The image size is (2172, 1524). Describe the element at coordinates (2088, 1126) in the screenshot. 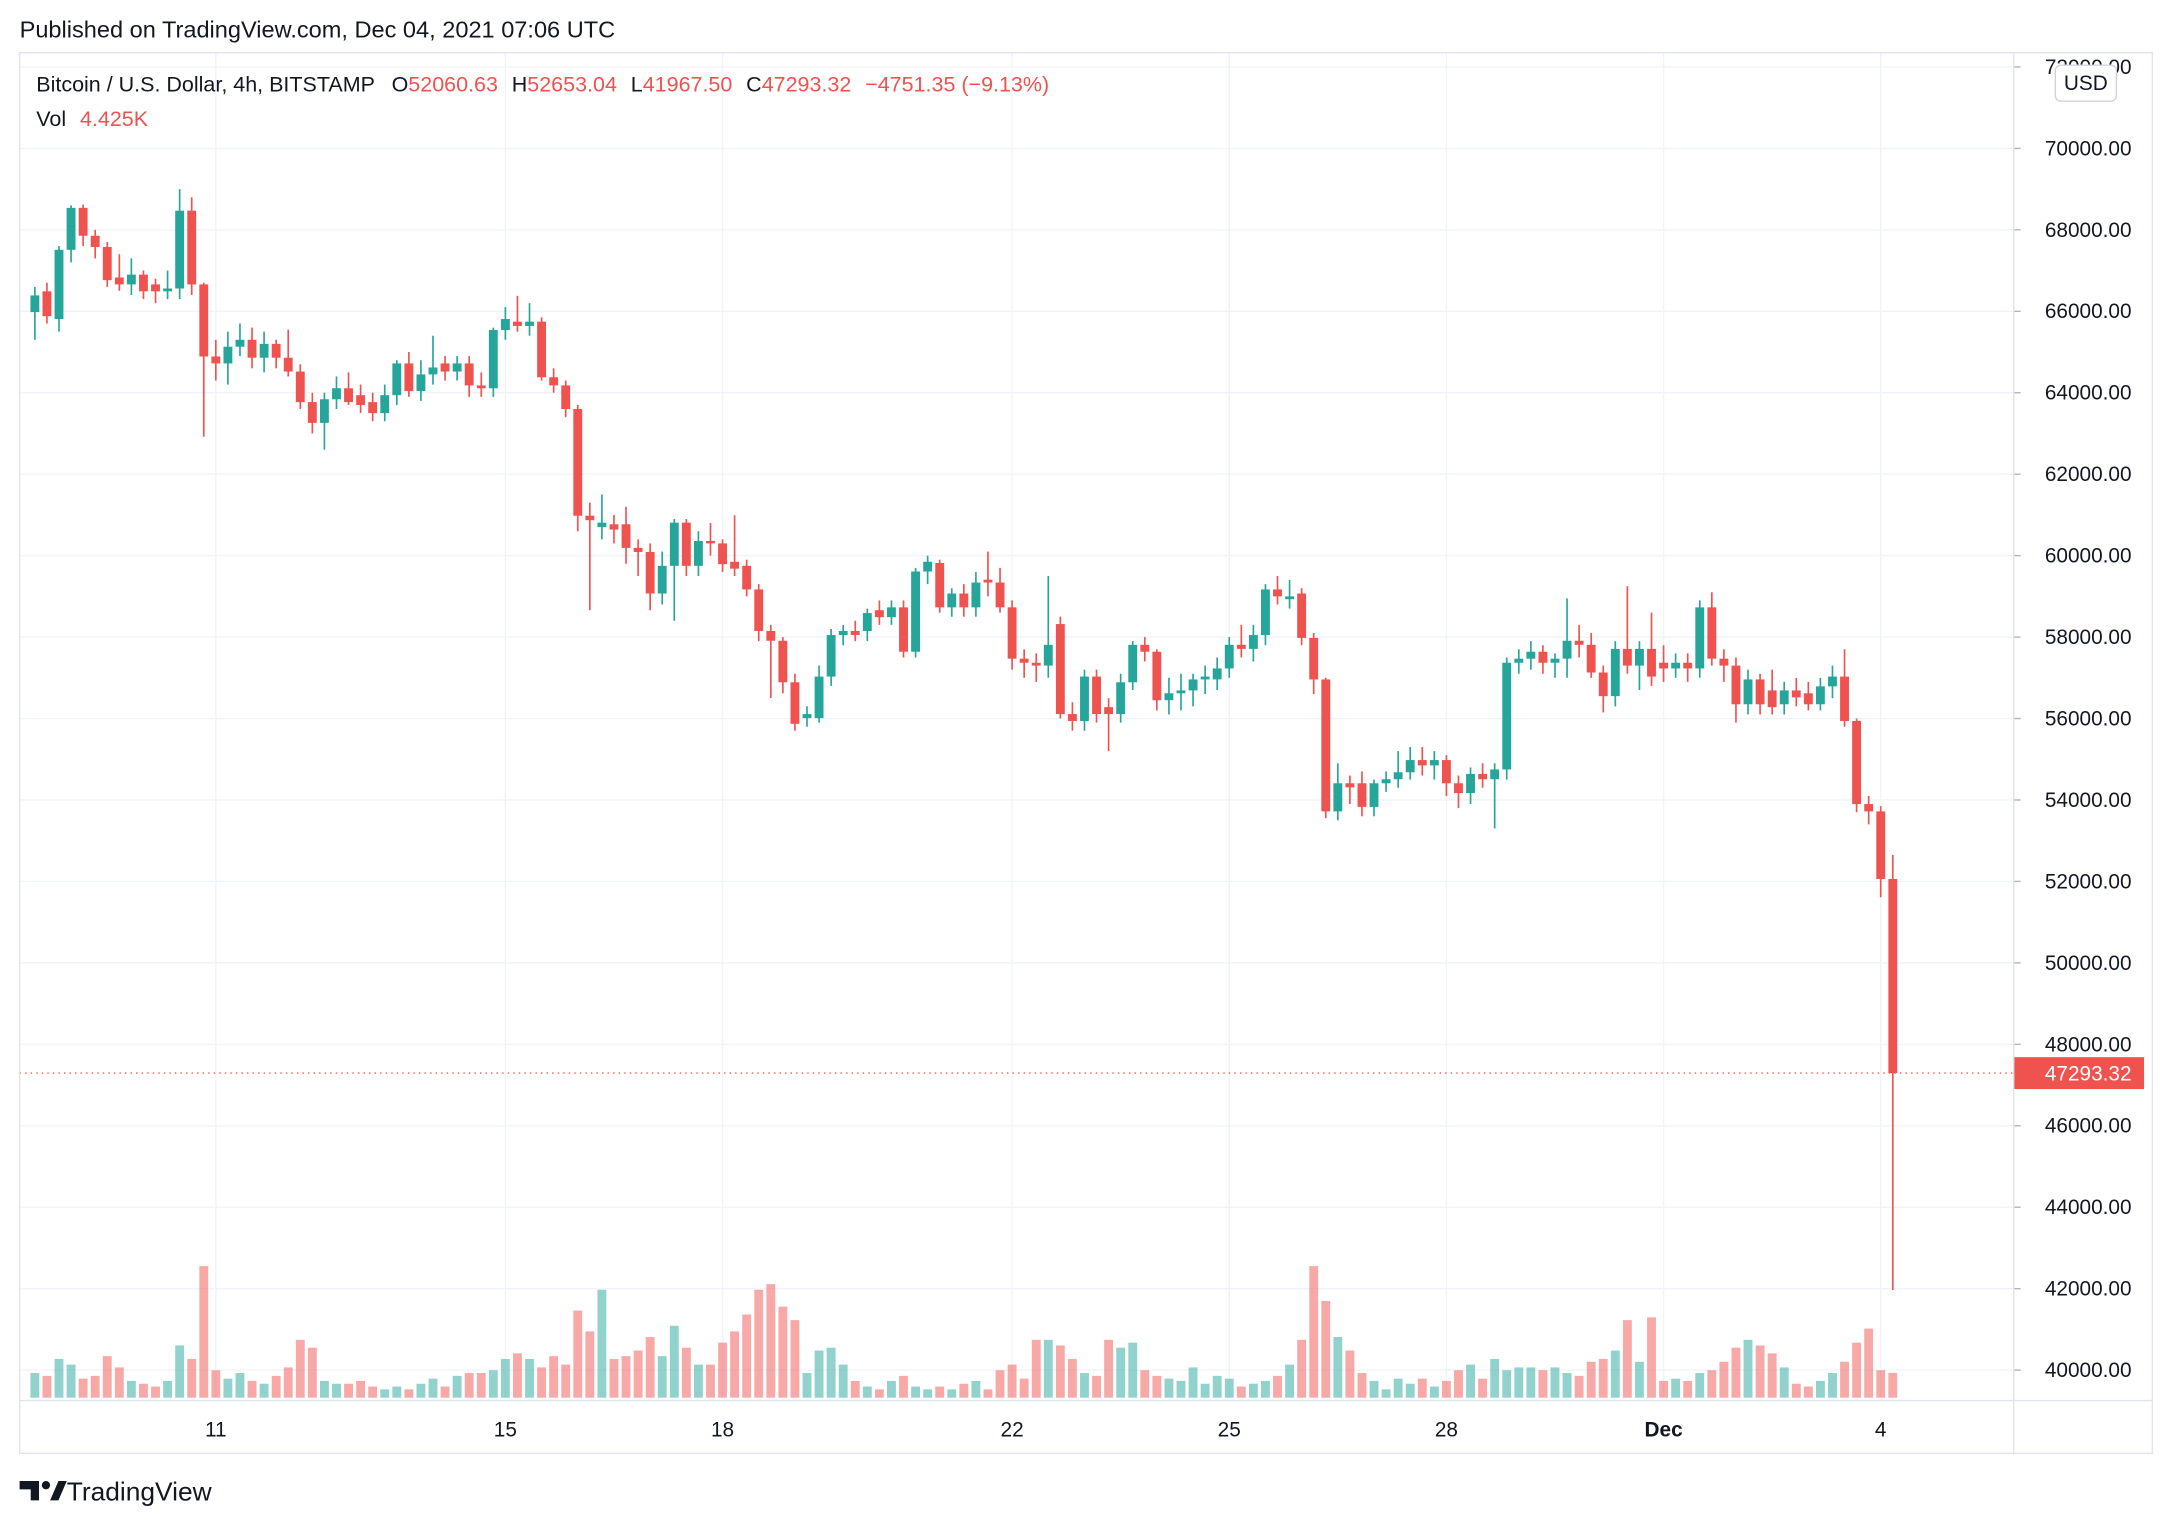

I see `y-tick-label: 46000.00` at that location.